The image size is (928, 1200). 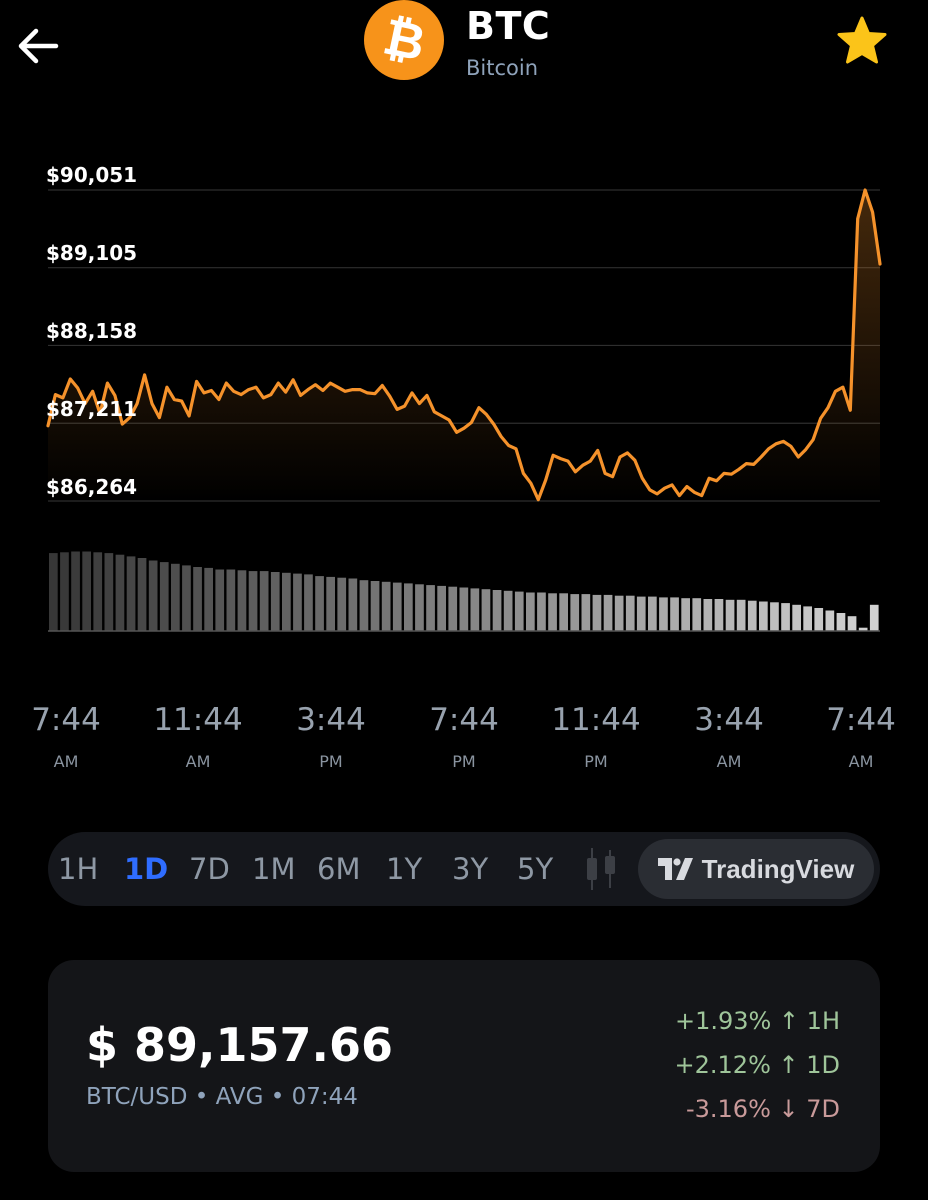 What do you see at coordinates (222, 1097) in the screenshot?
I see `pair-info: BTC/USD • AVG • 07:44` at bounding box center [222, 1097].